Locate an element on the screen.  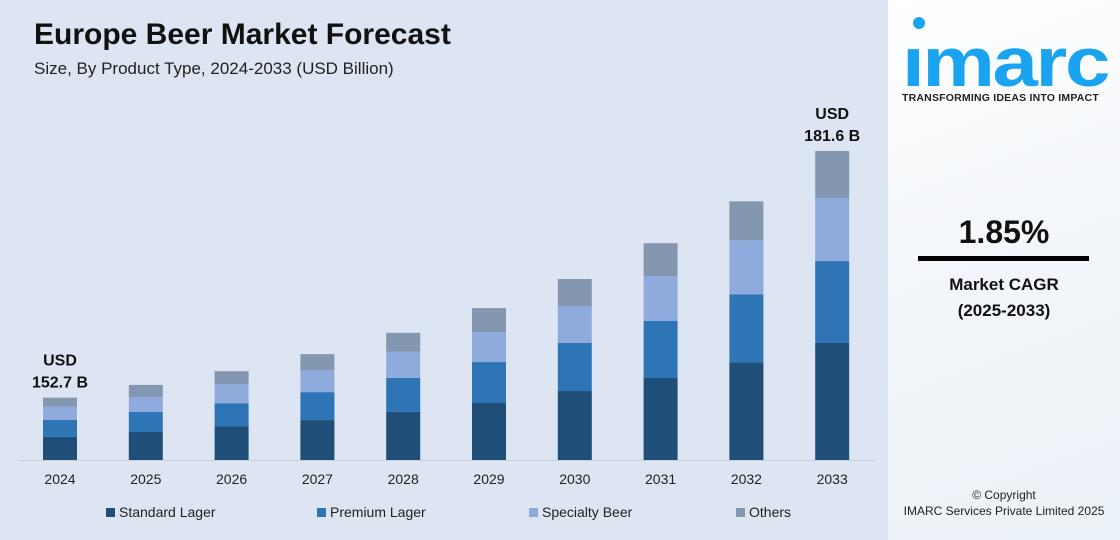
bar-segment-premium-lager-2032 is located at coordinates (746, 328).